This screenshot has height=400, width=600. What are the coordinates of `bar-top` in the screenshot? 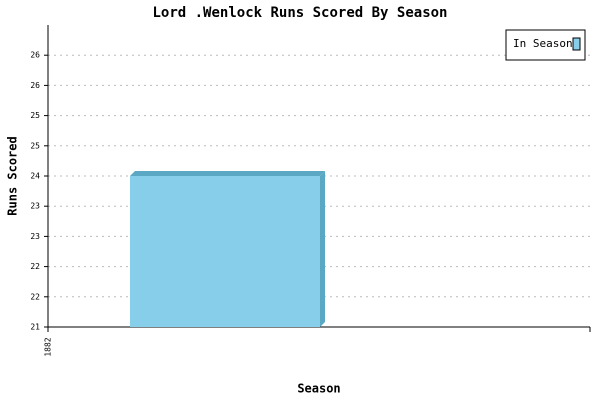 It's located at (227, 173).